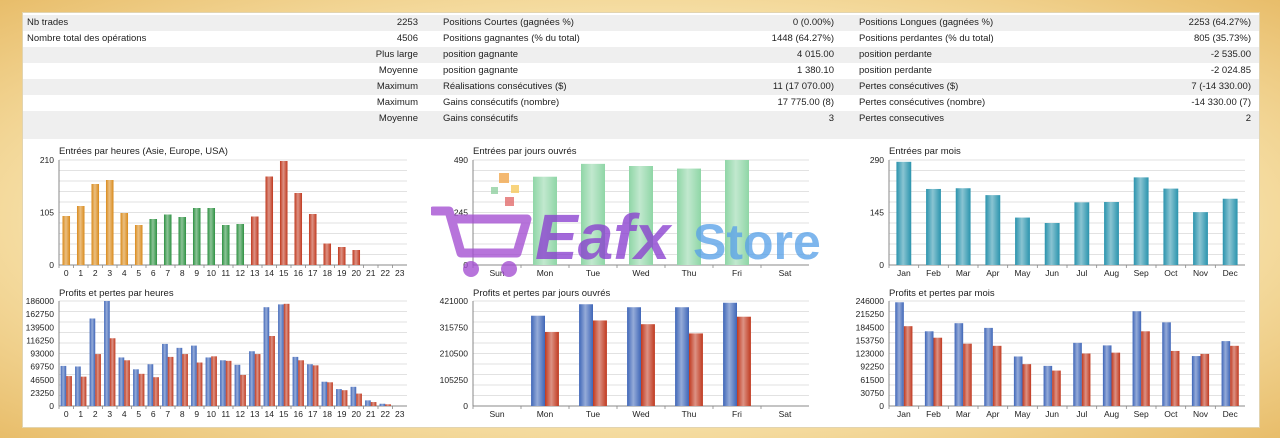  I want to click on x-tick-label: Fri, so click(737, 414).